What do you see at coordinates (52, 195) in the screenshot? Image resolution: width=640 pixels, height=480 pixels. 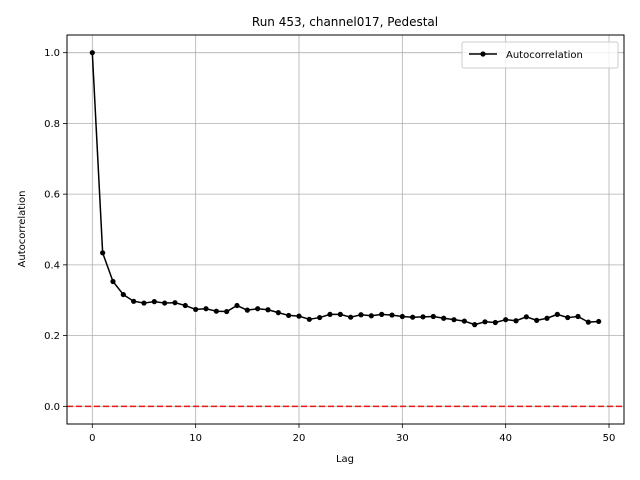 I see `y-tick-label: 0.6` at bounding box center [52, 195].